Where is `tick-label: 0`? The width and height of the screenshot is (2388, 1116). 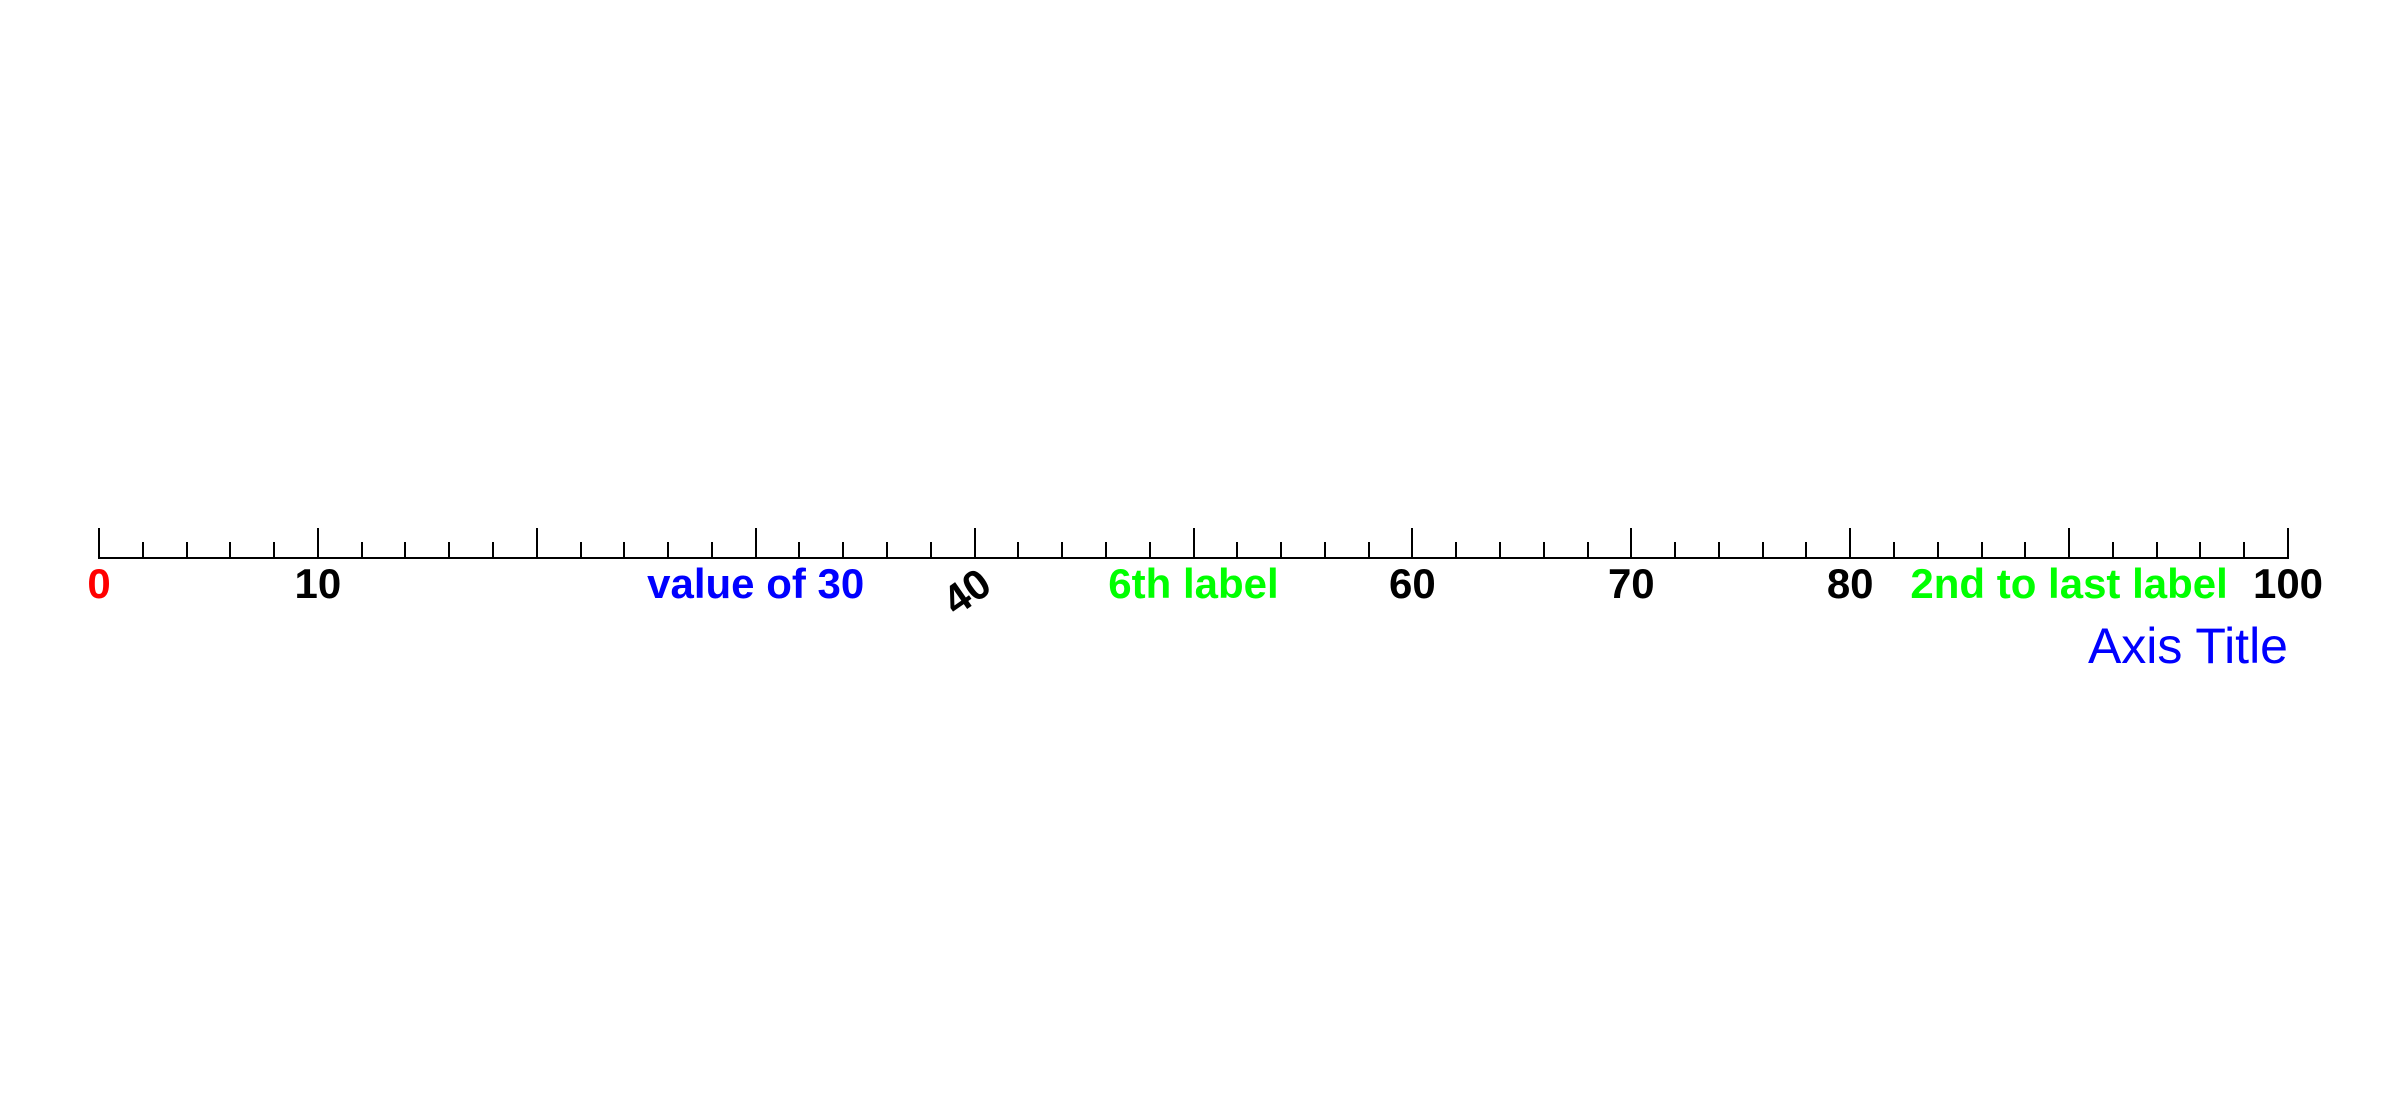
tick-label: 0 is located at coordinates (99, 583).